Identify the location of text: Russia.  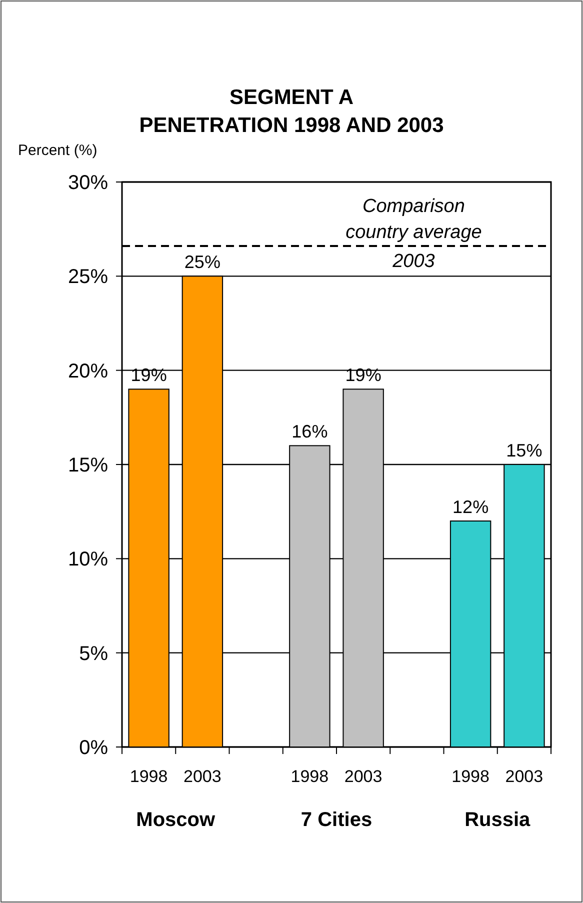
(498, 820).